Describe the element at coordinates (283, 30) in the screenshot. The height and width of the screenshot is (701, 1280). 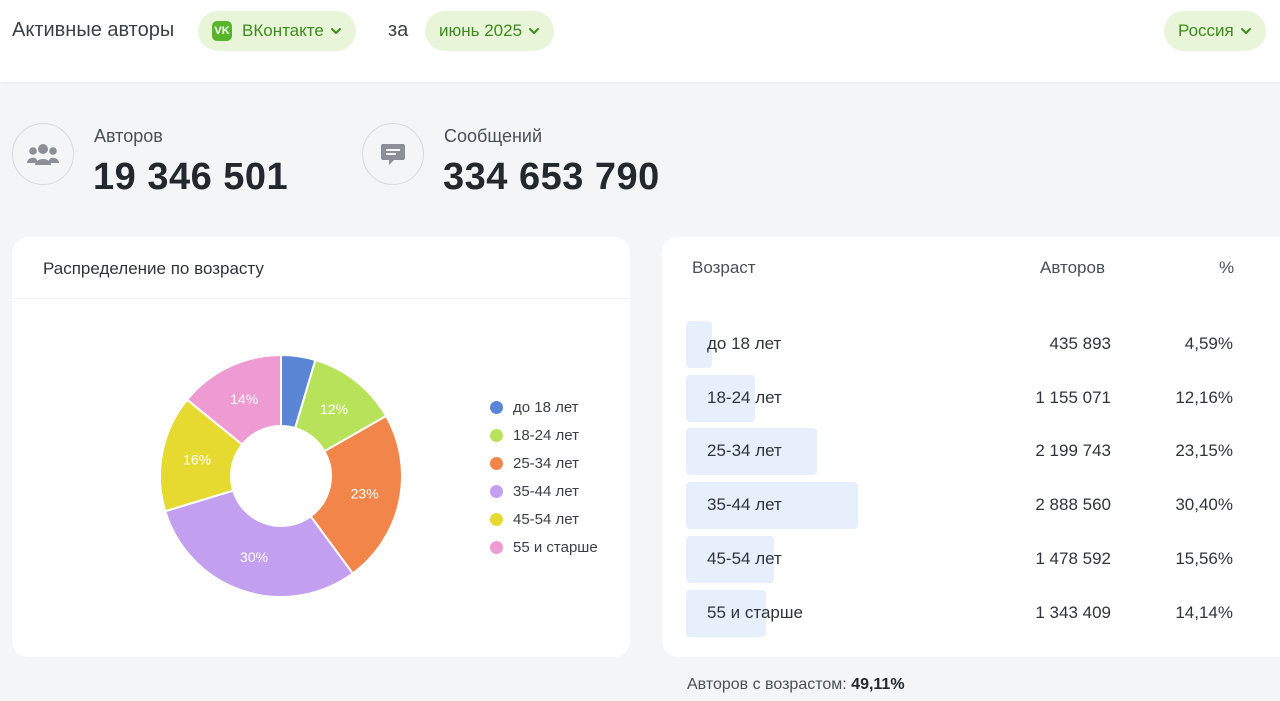
I see `network-select-label: ВКонтакте` at that location.